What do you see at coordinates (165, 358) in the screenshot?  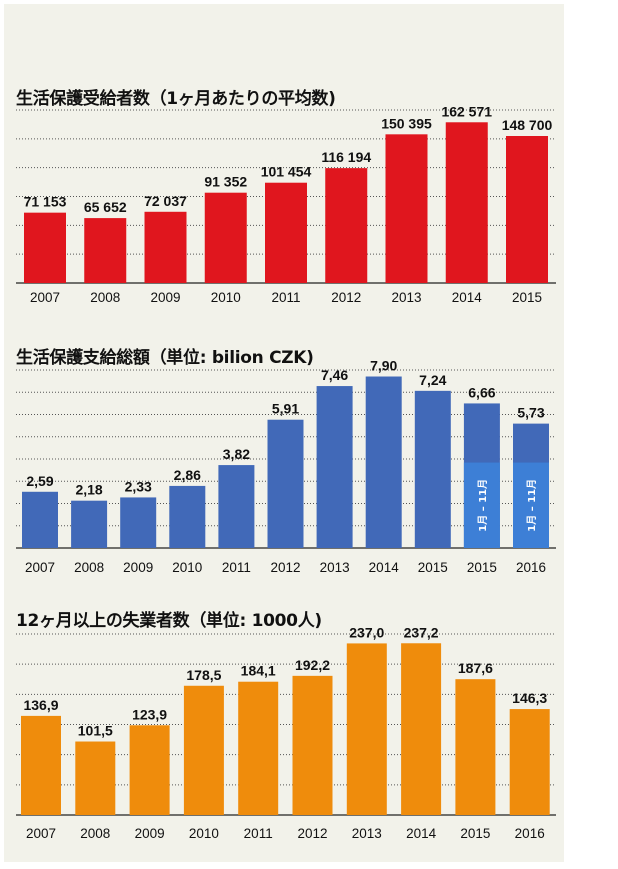 I see `chart2-title: 生活保護支給総額（単位: bilion CZK)` at bounding box center [165, 358].